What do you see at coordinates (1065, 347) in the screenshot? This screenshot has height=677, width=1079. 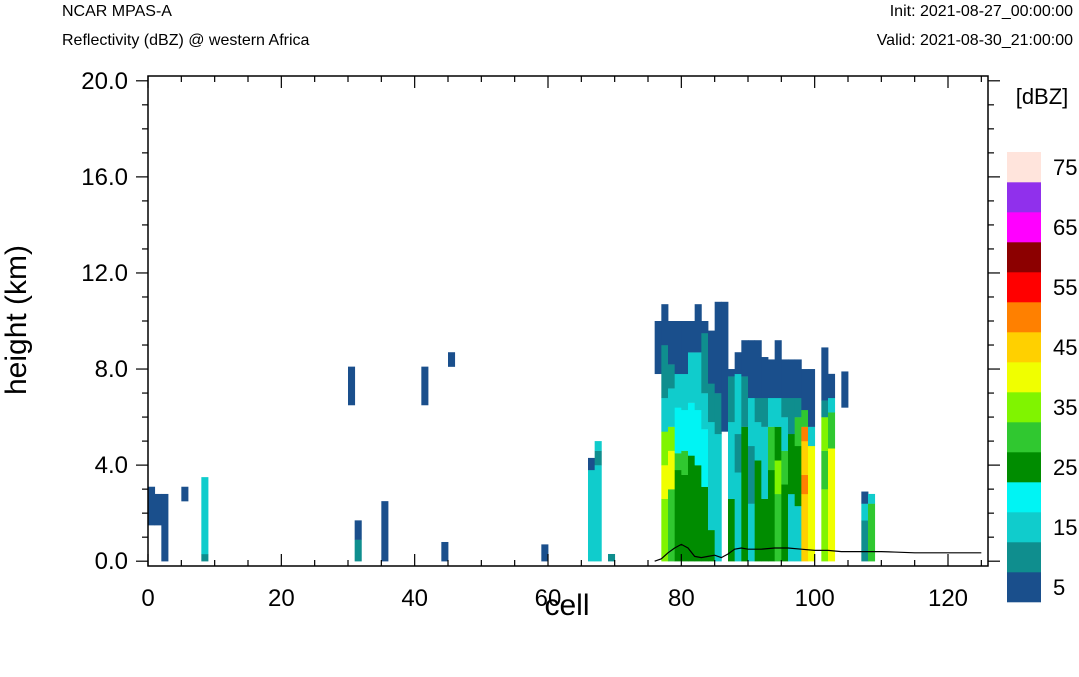 I see `colorbar-label: 45` at bounding box center [1065, 347].